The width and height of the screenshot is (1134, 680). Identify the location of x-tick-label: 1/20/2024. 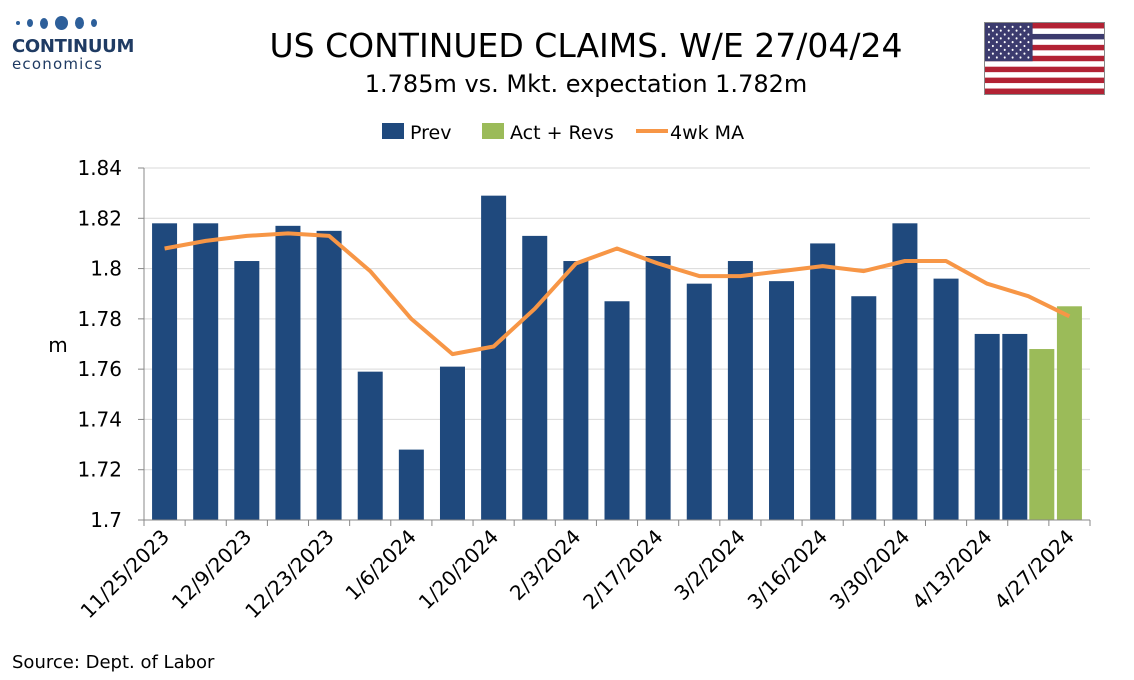
(458, 569).